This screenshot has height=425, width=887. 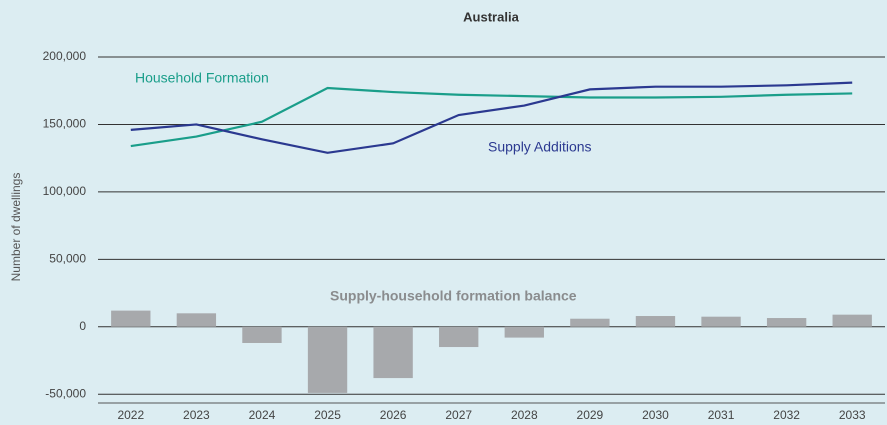 What do you see at coordinates (655, 415) in the screenshot?
I see `x-tick-label: 2030` at bounding box center [655, 415].